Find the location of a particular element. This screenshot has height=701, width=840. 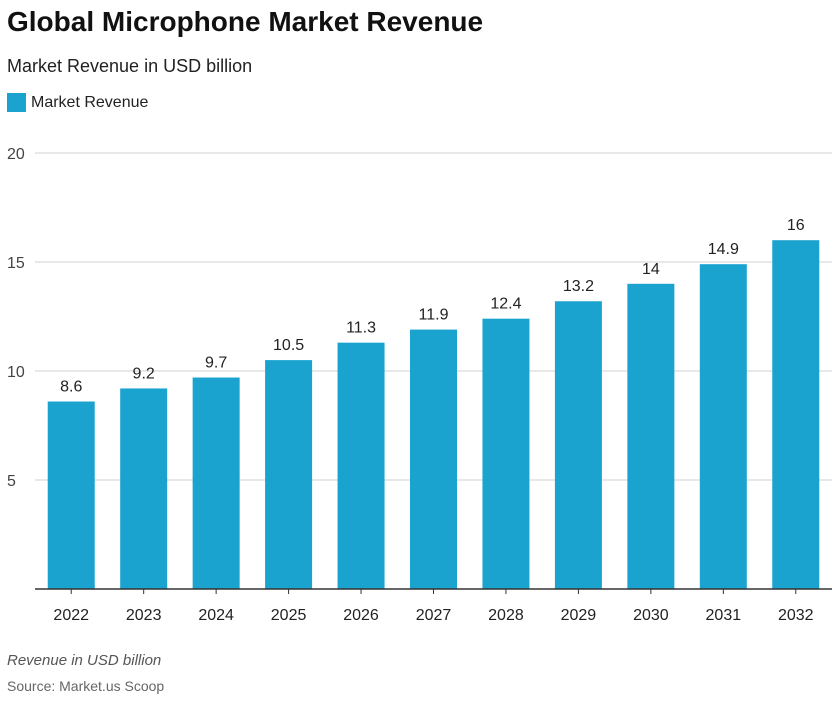

data-label: 11.3 is located at coordinates (361, 328).